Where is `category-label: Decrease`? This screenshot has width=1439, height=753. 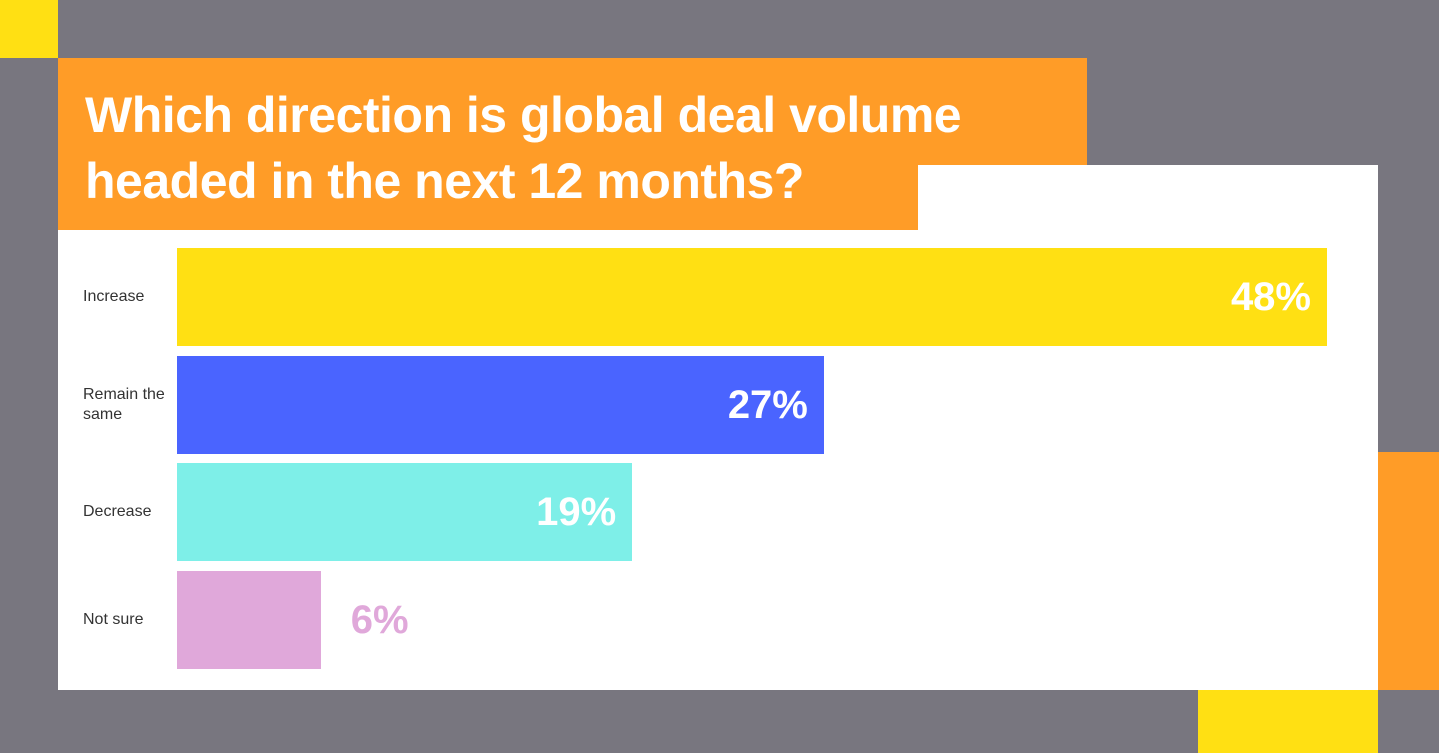 category-label: Decrease is located at coordinates (117, 512).